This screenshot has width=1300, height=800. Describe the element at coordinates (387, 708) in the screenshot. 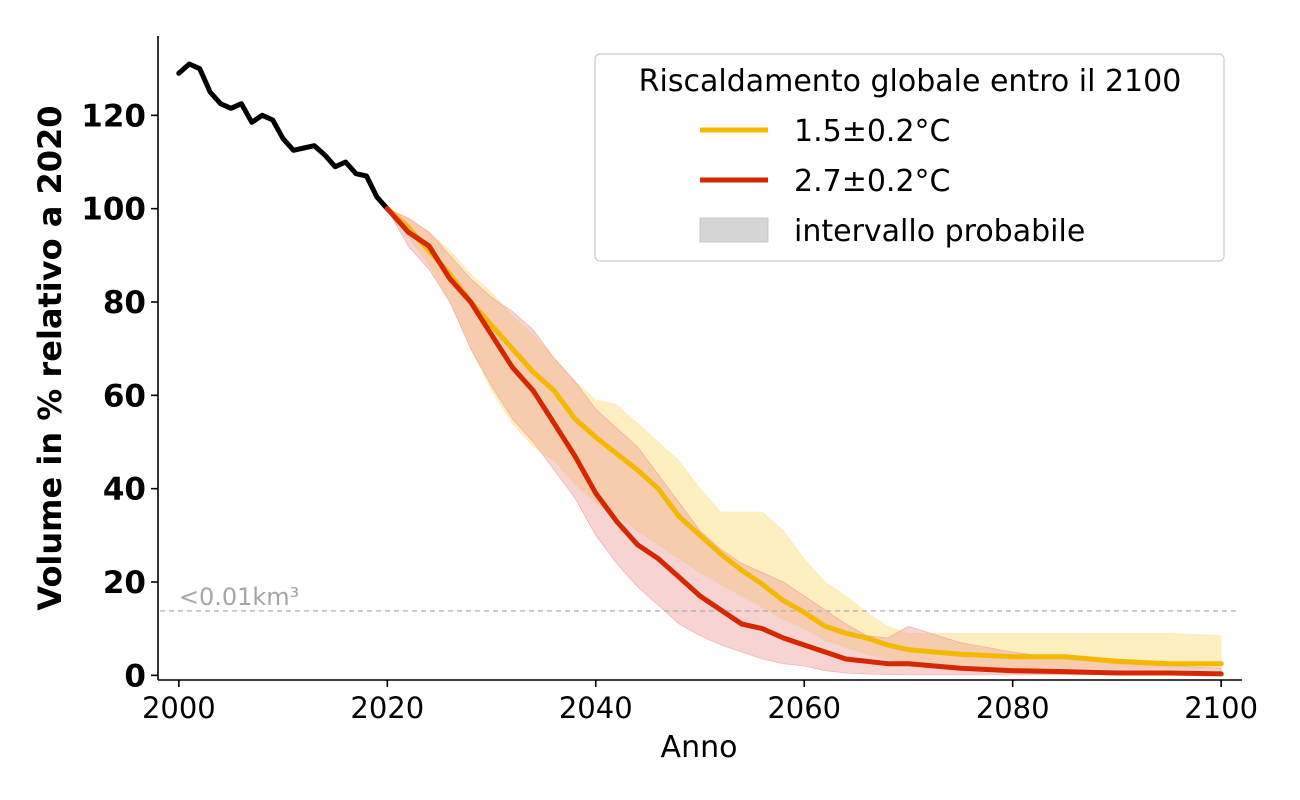

I see `x-tick-label: 2020` at that location.